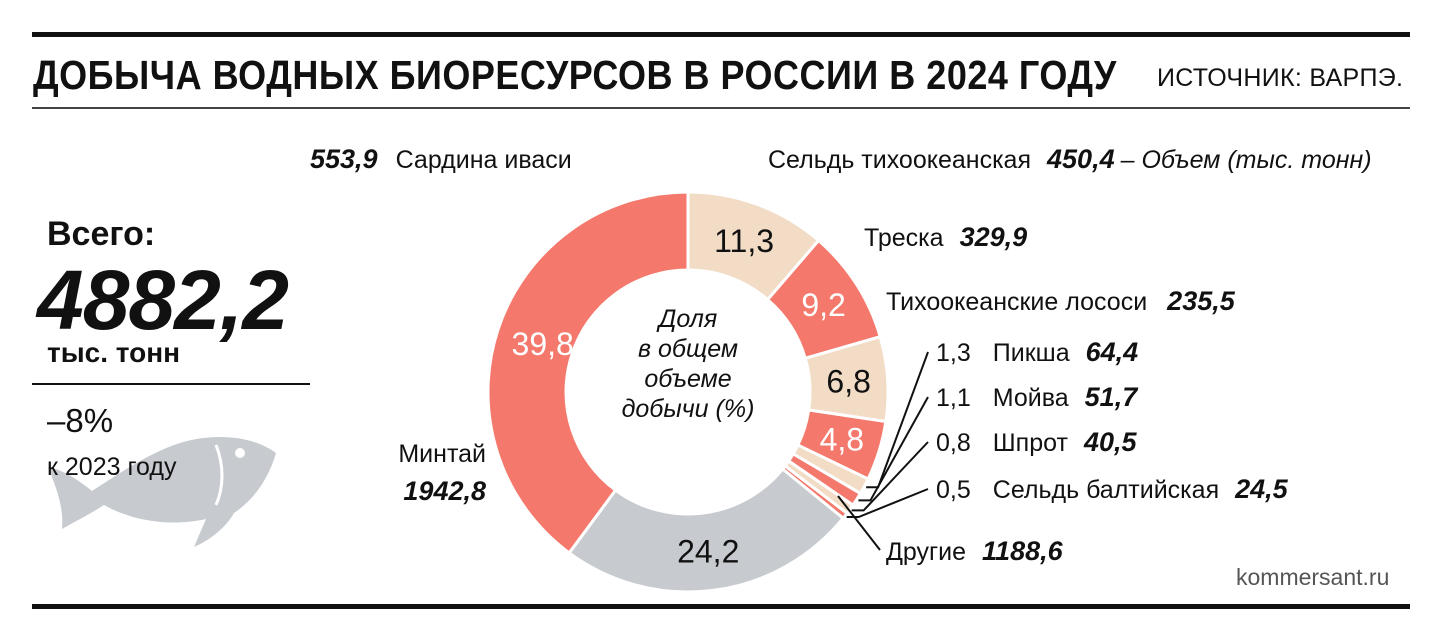 The image size is (1440, 642). Describe the element at coordinates (975, 551) in the screenshot. I see `callout-text: Другие 1188,6` at that location.